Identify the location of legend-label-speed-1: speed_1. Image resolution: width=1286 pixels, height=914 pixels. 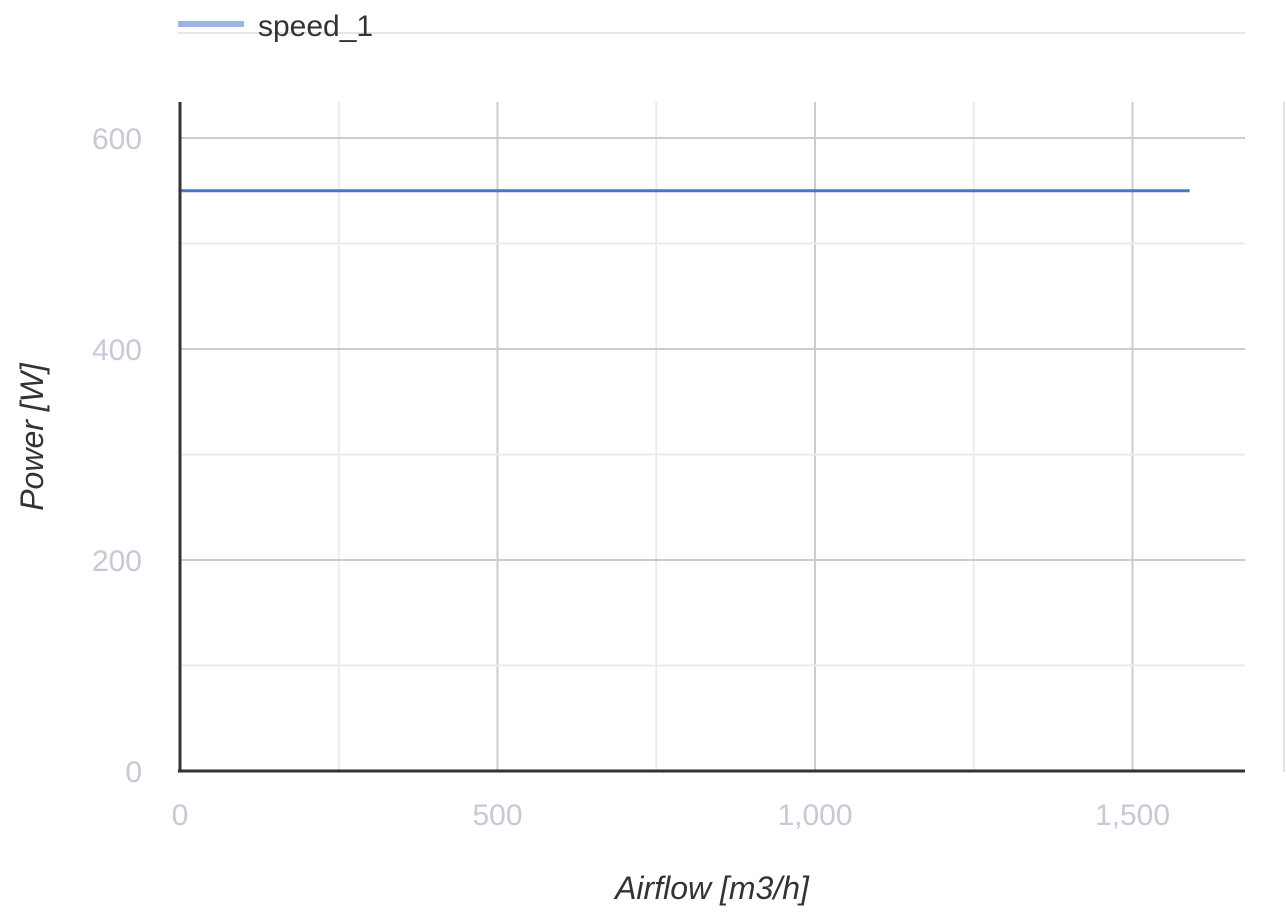
(315, 26).